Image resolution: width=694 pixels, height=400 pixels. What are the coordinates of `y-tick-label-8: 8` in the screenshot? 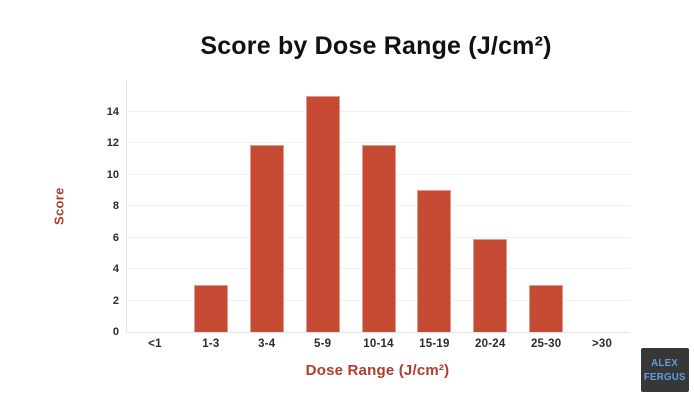 It's located at (115, 206).